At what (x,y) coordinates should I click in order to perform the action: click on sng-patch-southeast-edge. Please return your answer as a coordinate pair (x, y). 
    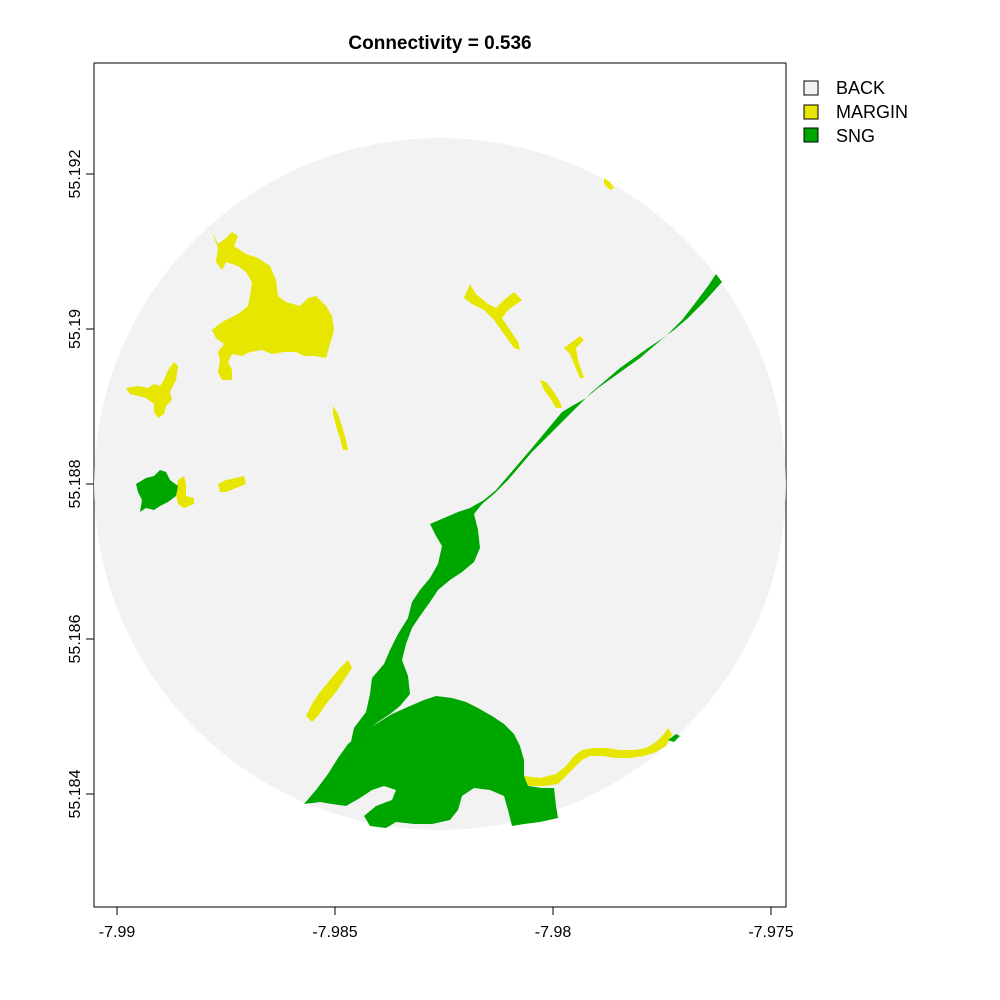
    Looking at the image, I should click on (674, 738).